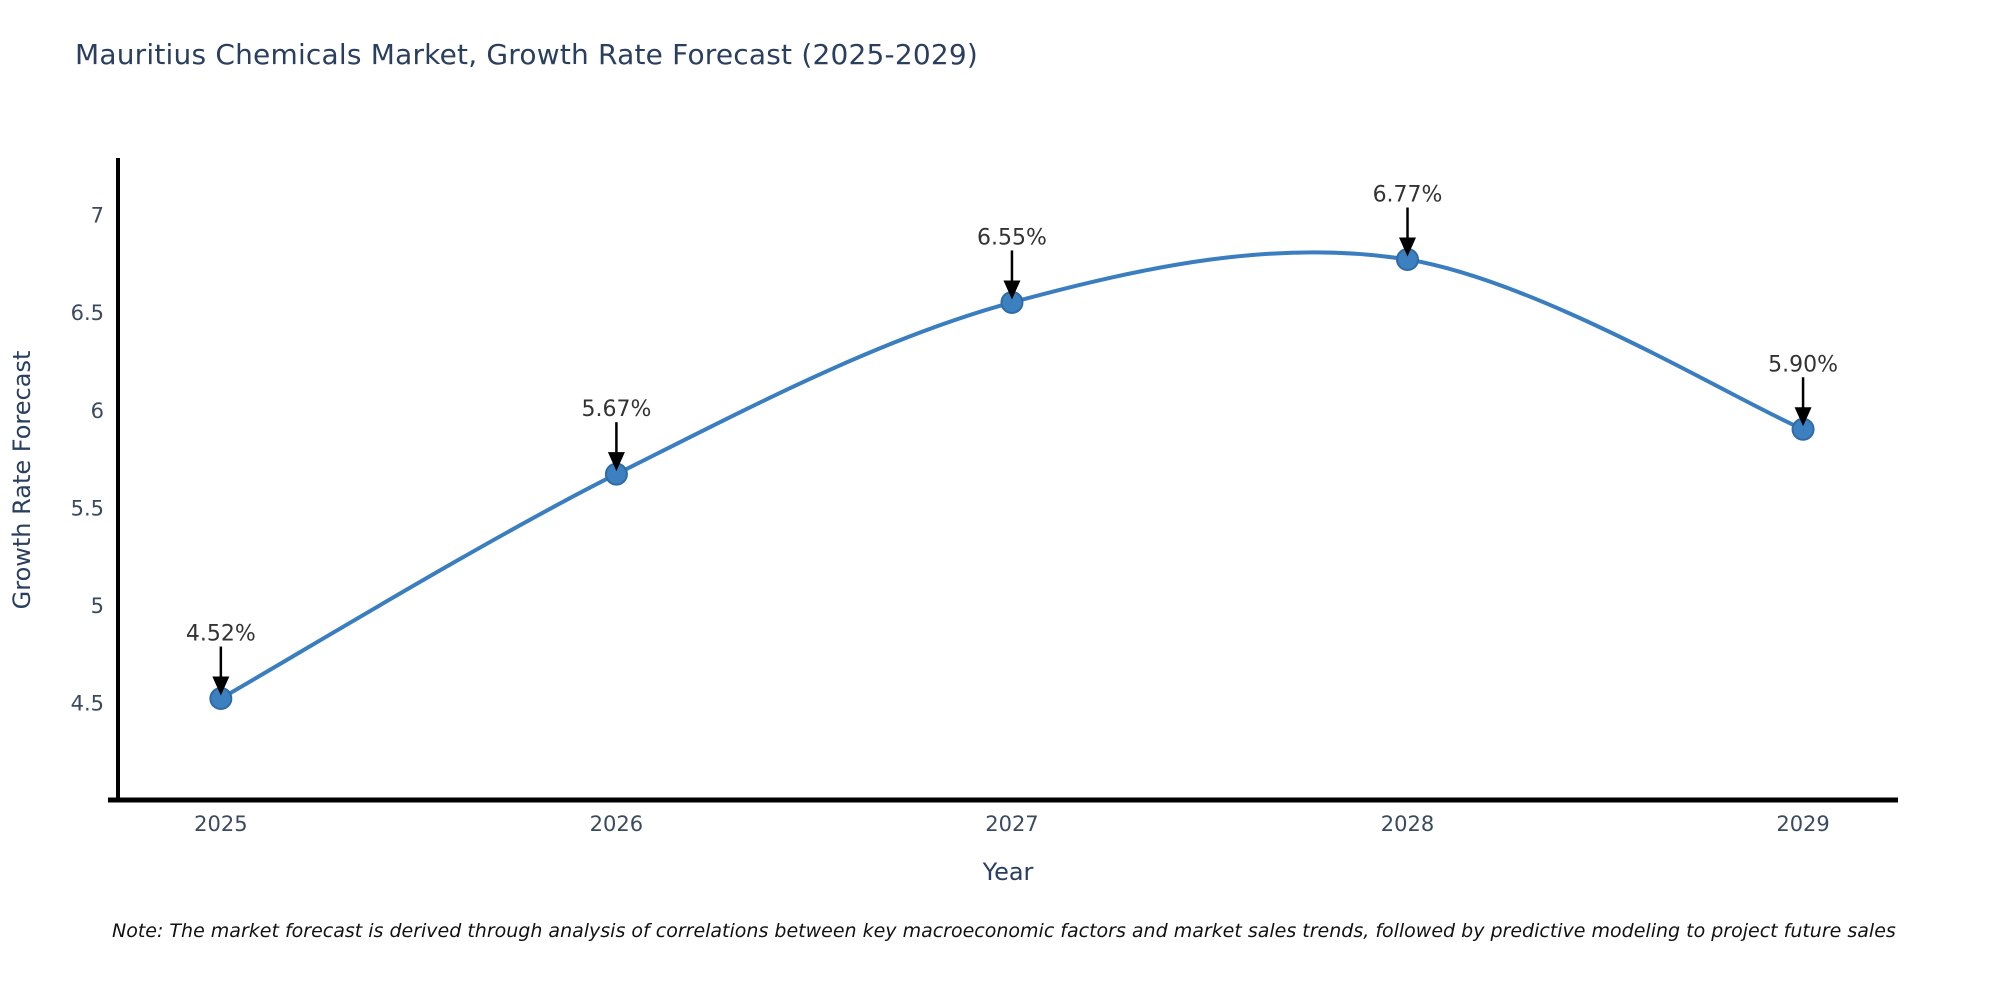 This screenshot has height=1000, width=2000. Describe the element at coordinates (1407, 824) in the screenshot. I see `x-tick-label-2028: 2028` at that location.